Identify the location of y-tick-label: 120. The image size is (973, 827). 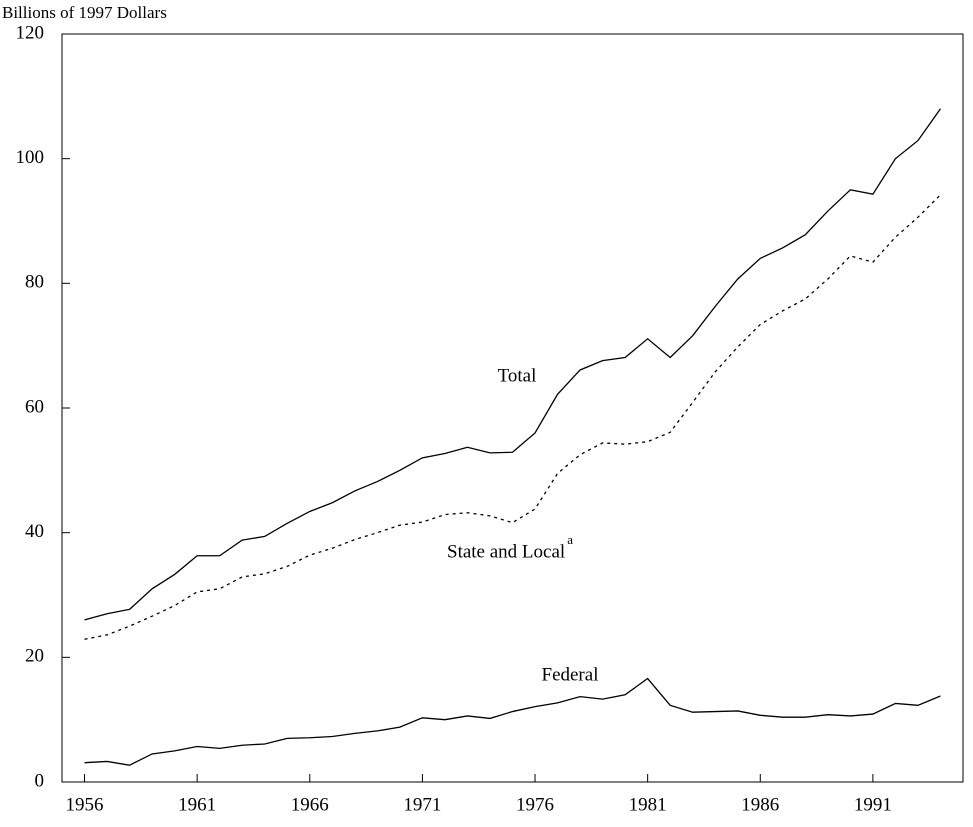
(30, 32).